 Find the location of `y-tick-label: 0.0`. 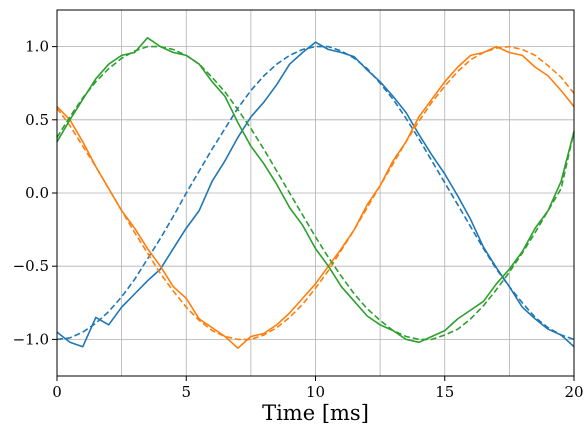

y-tick-label: 0.0 is located at coordinates (37, 193).